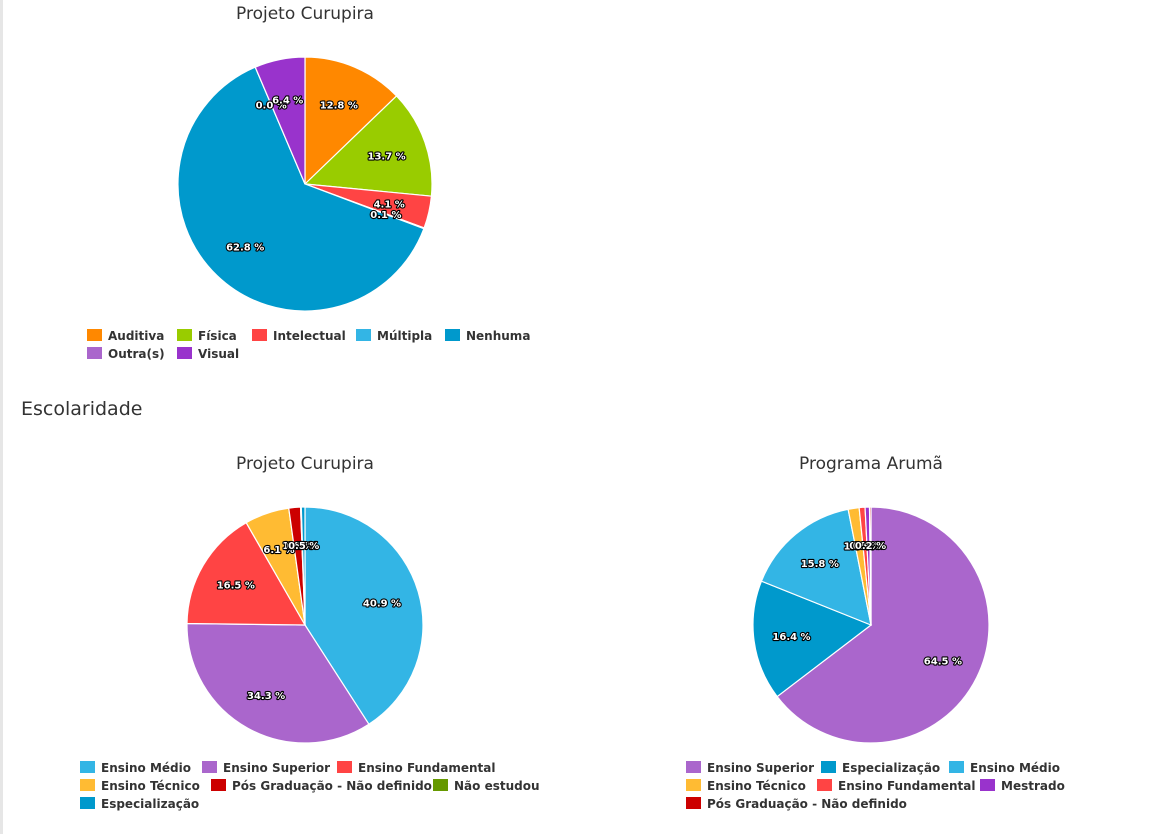 The height and width of the screenshot is (834, 1171). I want to click on slice-label-outra-s: 0.0 %, so click(271, 106).